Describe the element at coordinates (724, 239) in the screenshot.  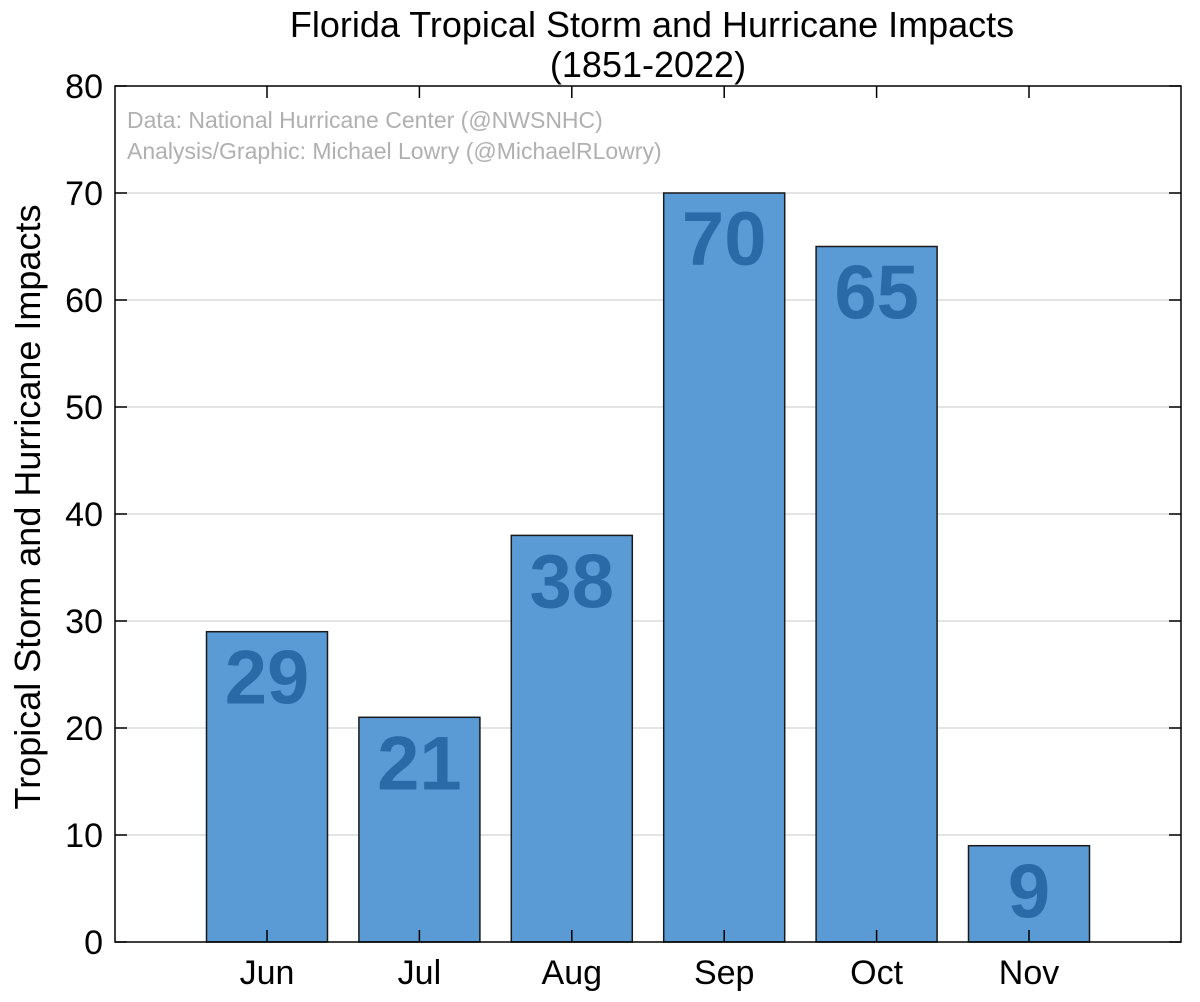
I see `bar-value-label: 70` at that location.